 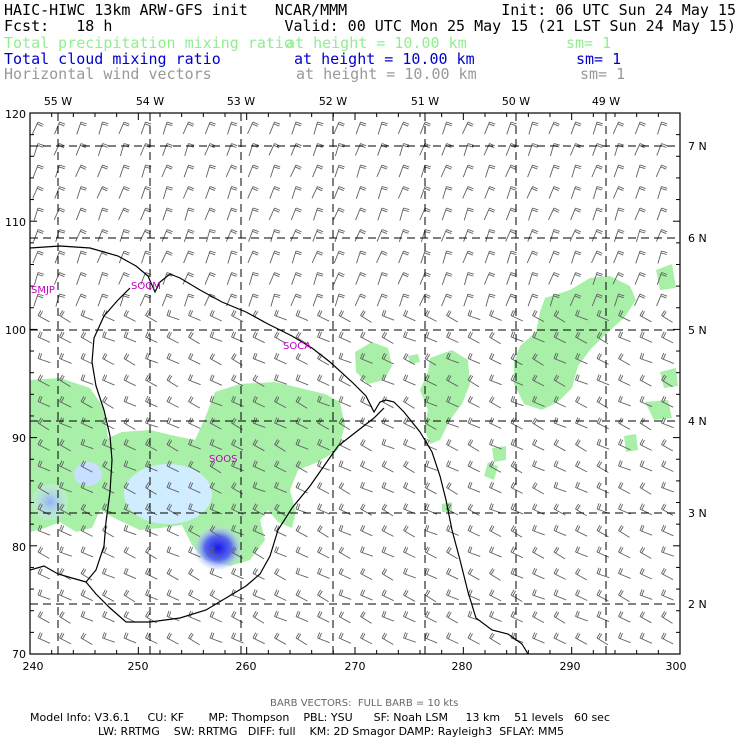 What do you see at coordinates (333, 101) in the screenshot?
I see `lon-label: 52 W` at bounding box center [333, 101].